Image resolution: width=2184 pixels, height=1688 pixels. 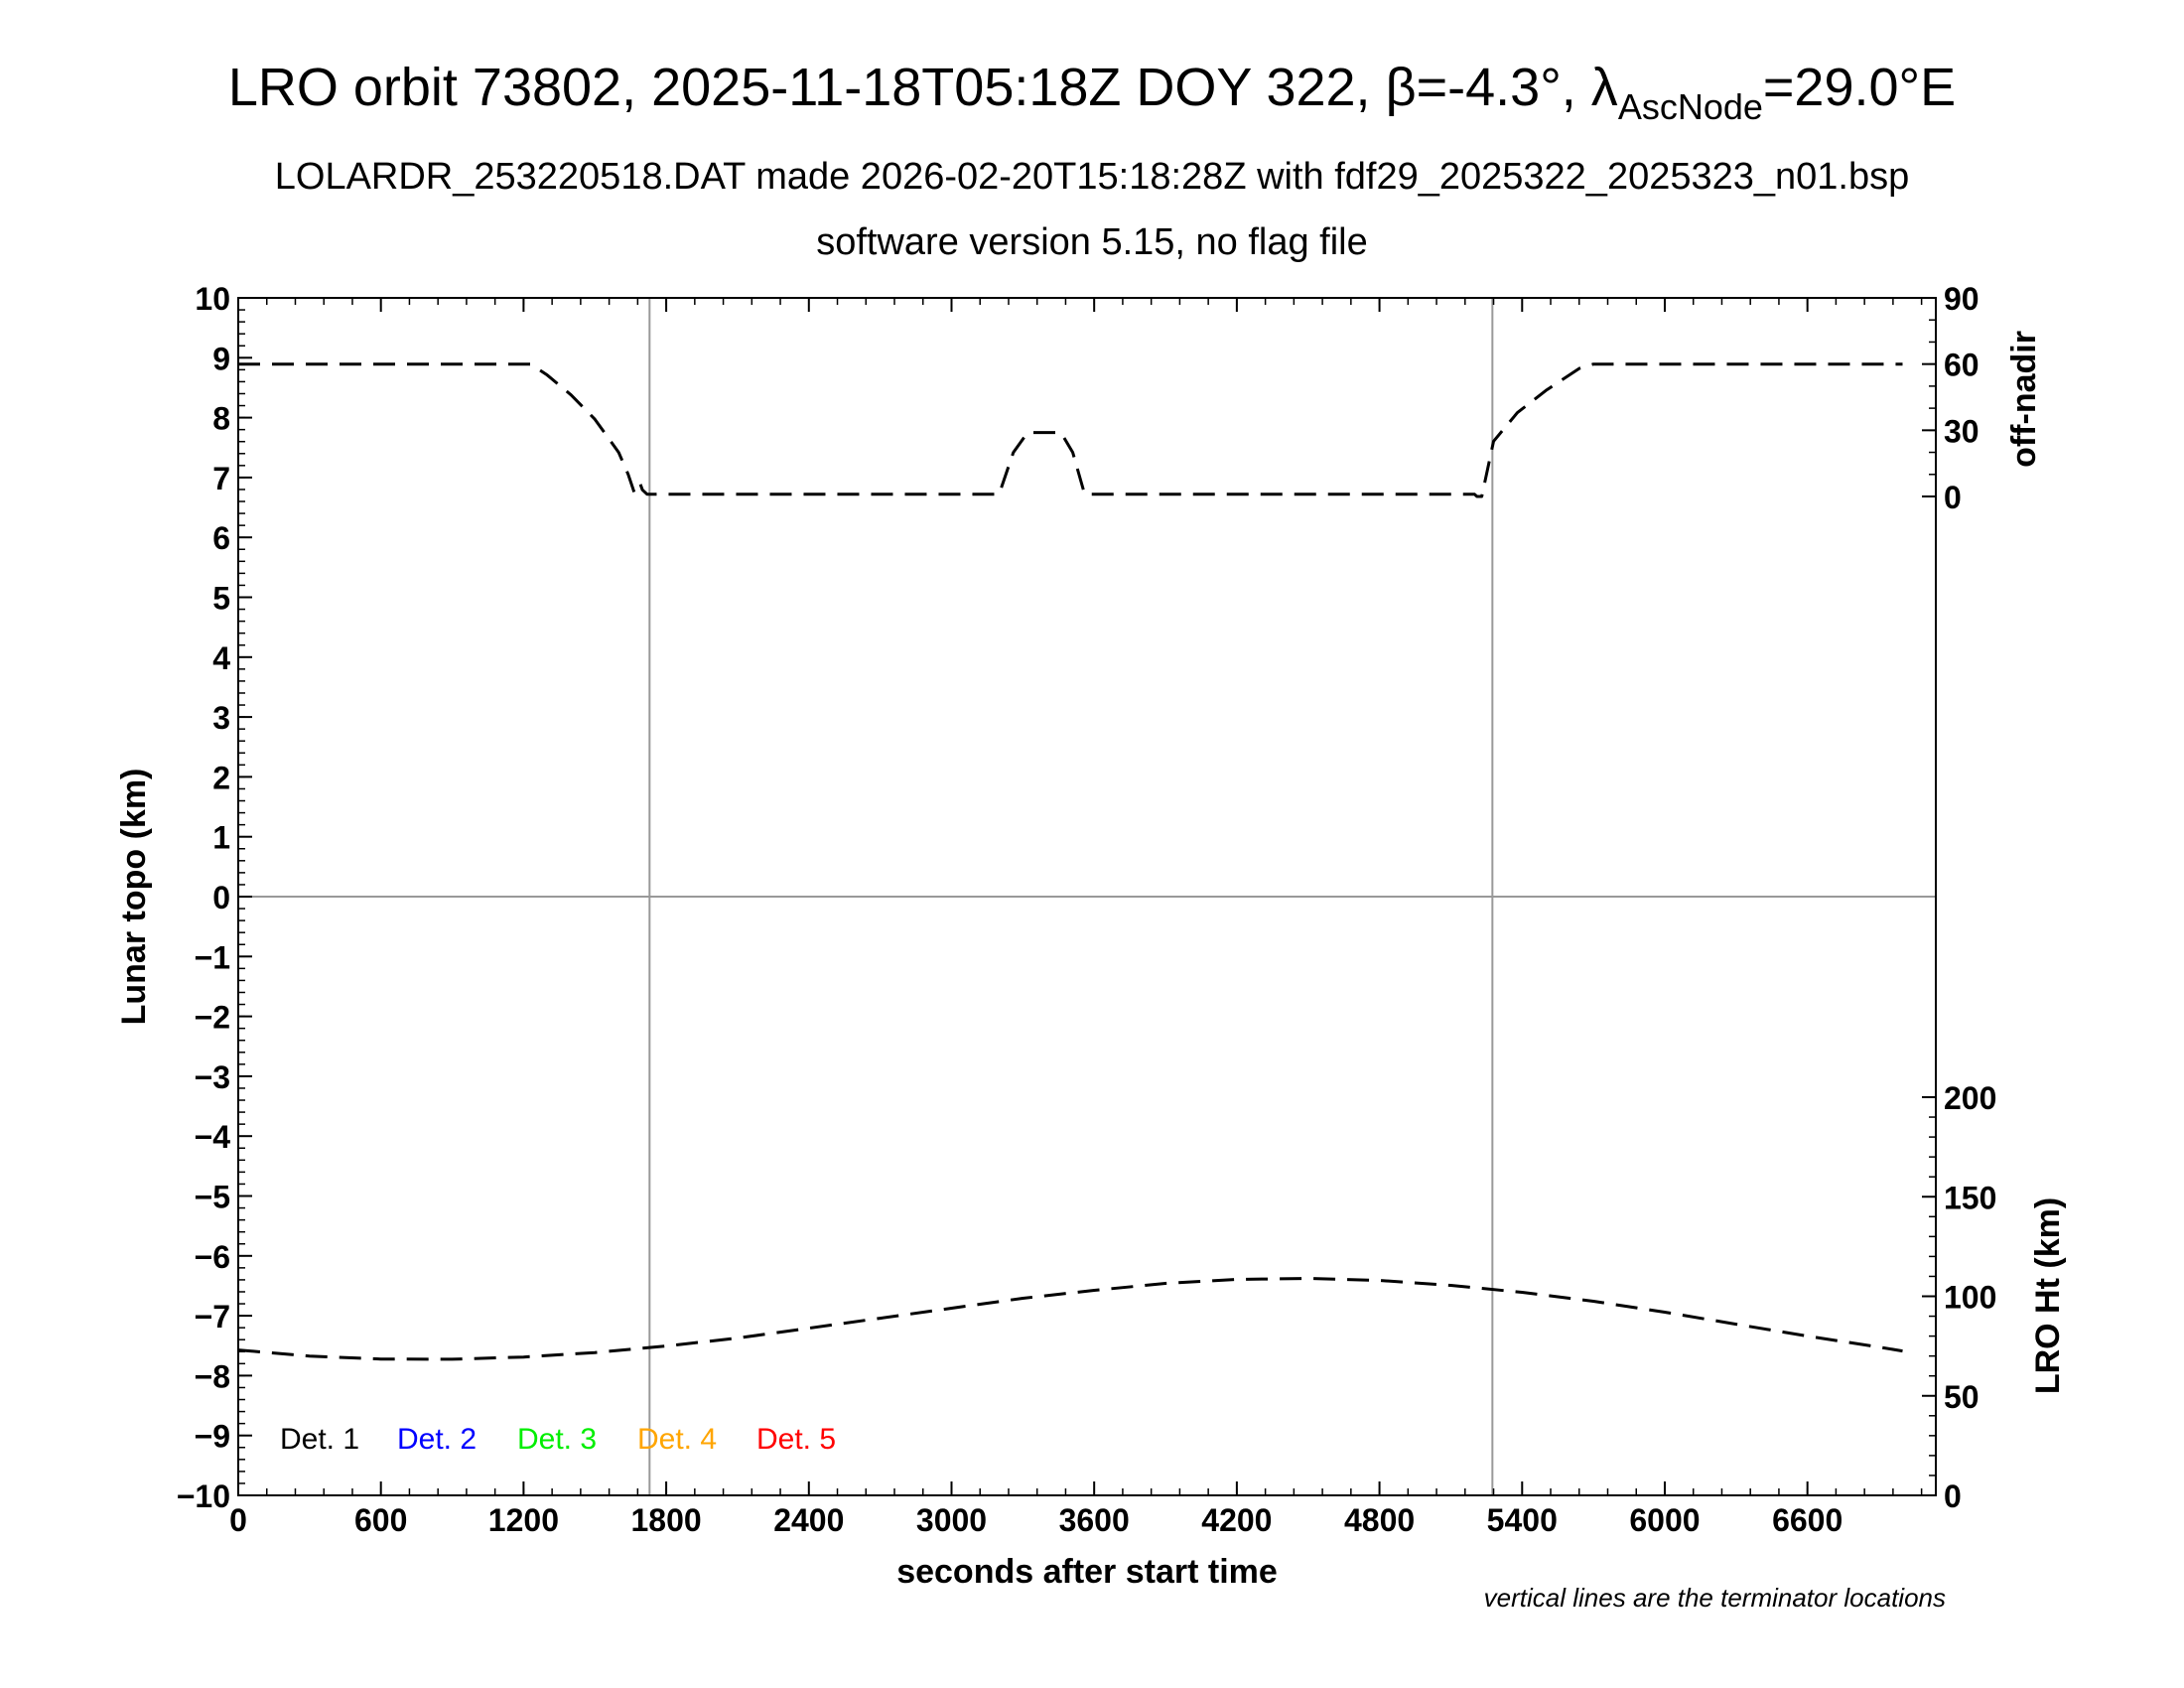 I want to click on height-axis-title: LRO Ht (km), so click(x=2048, y=1295).